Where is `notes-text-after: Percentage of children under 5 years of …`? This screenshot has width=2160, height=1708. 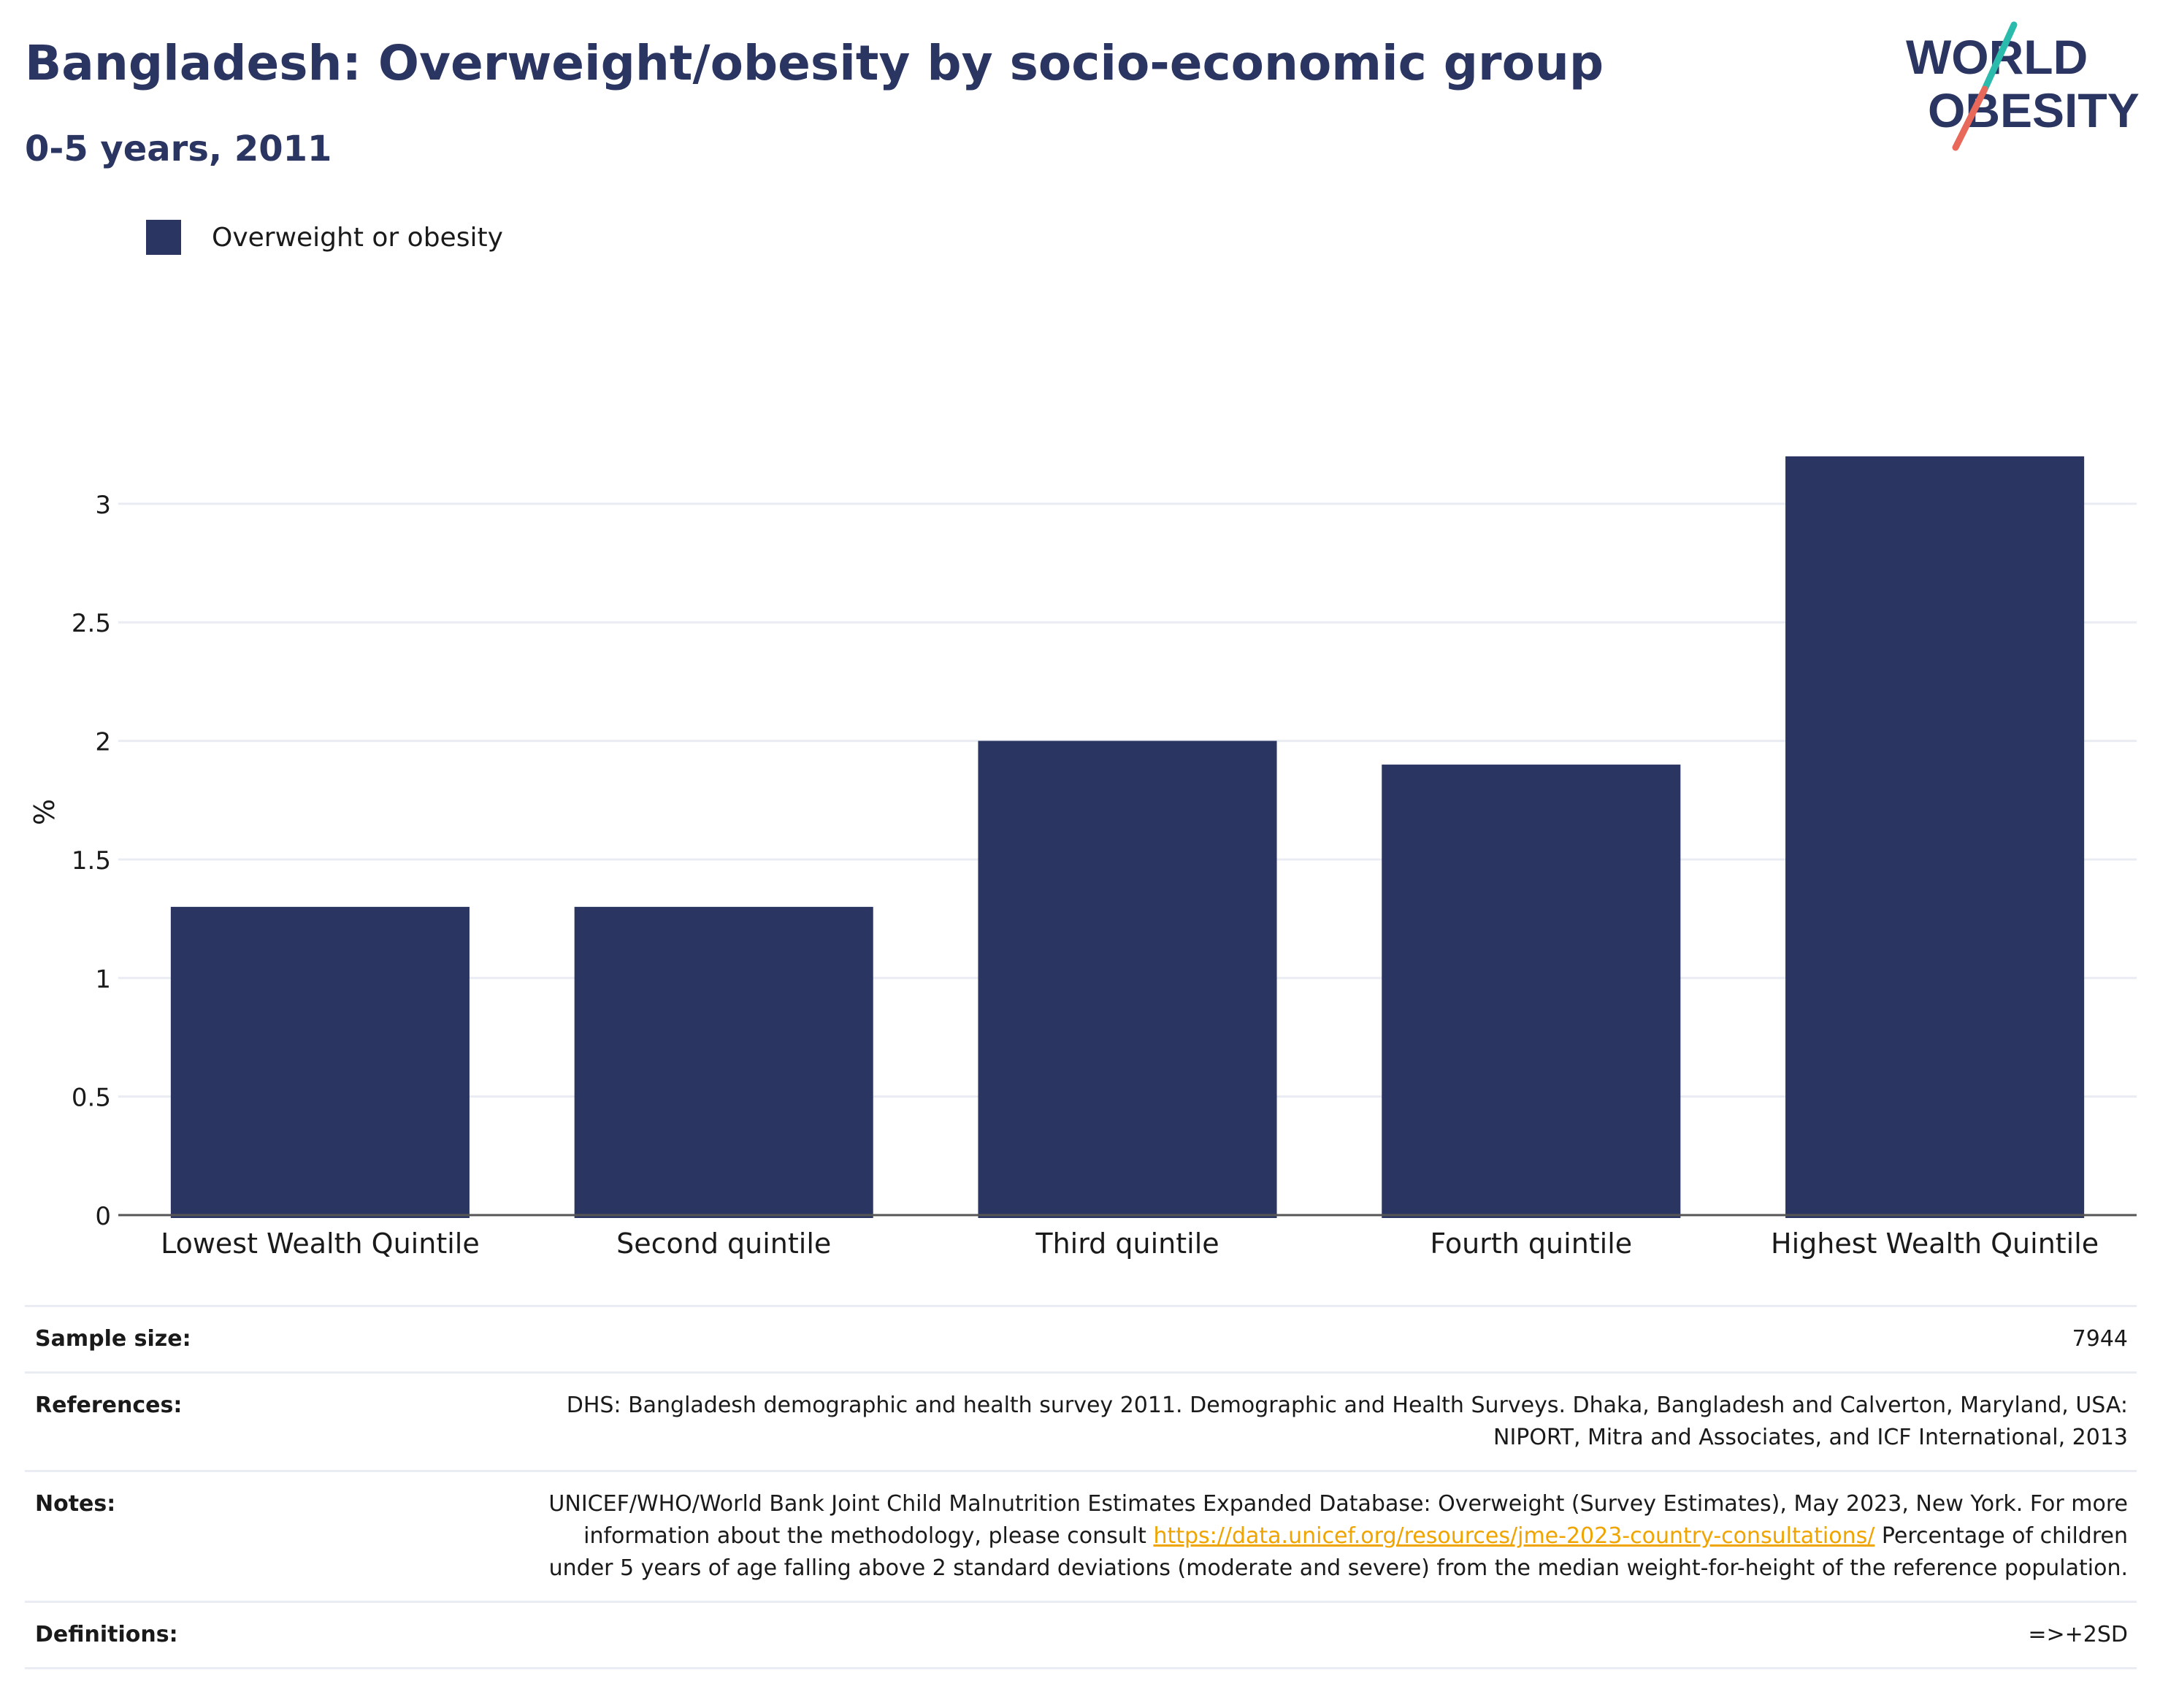
notes-text-after: Percentage of children under 5 years of … is located at coordinates (1338, 1552).